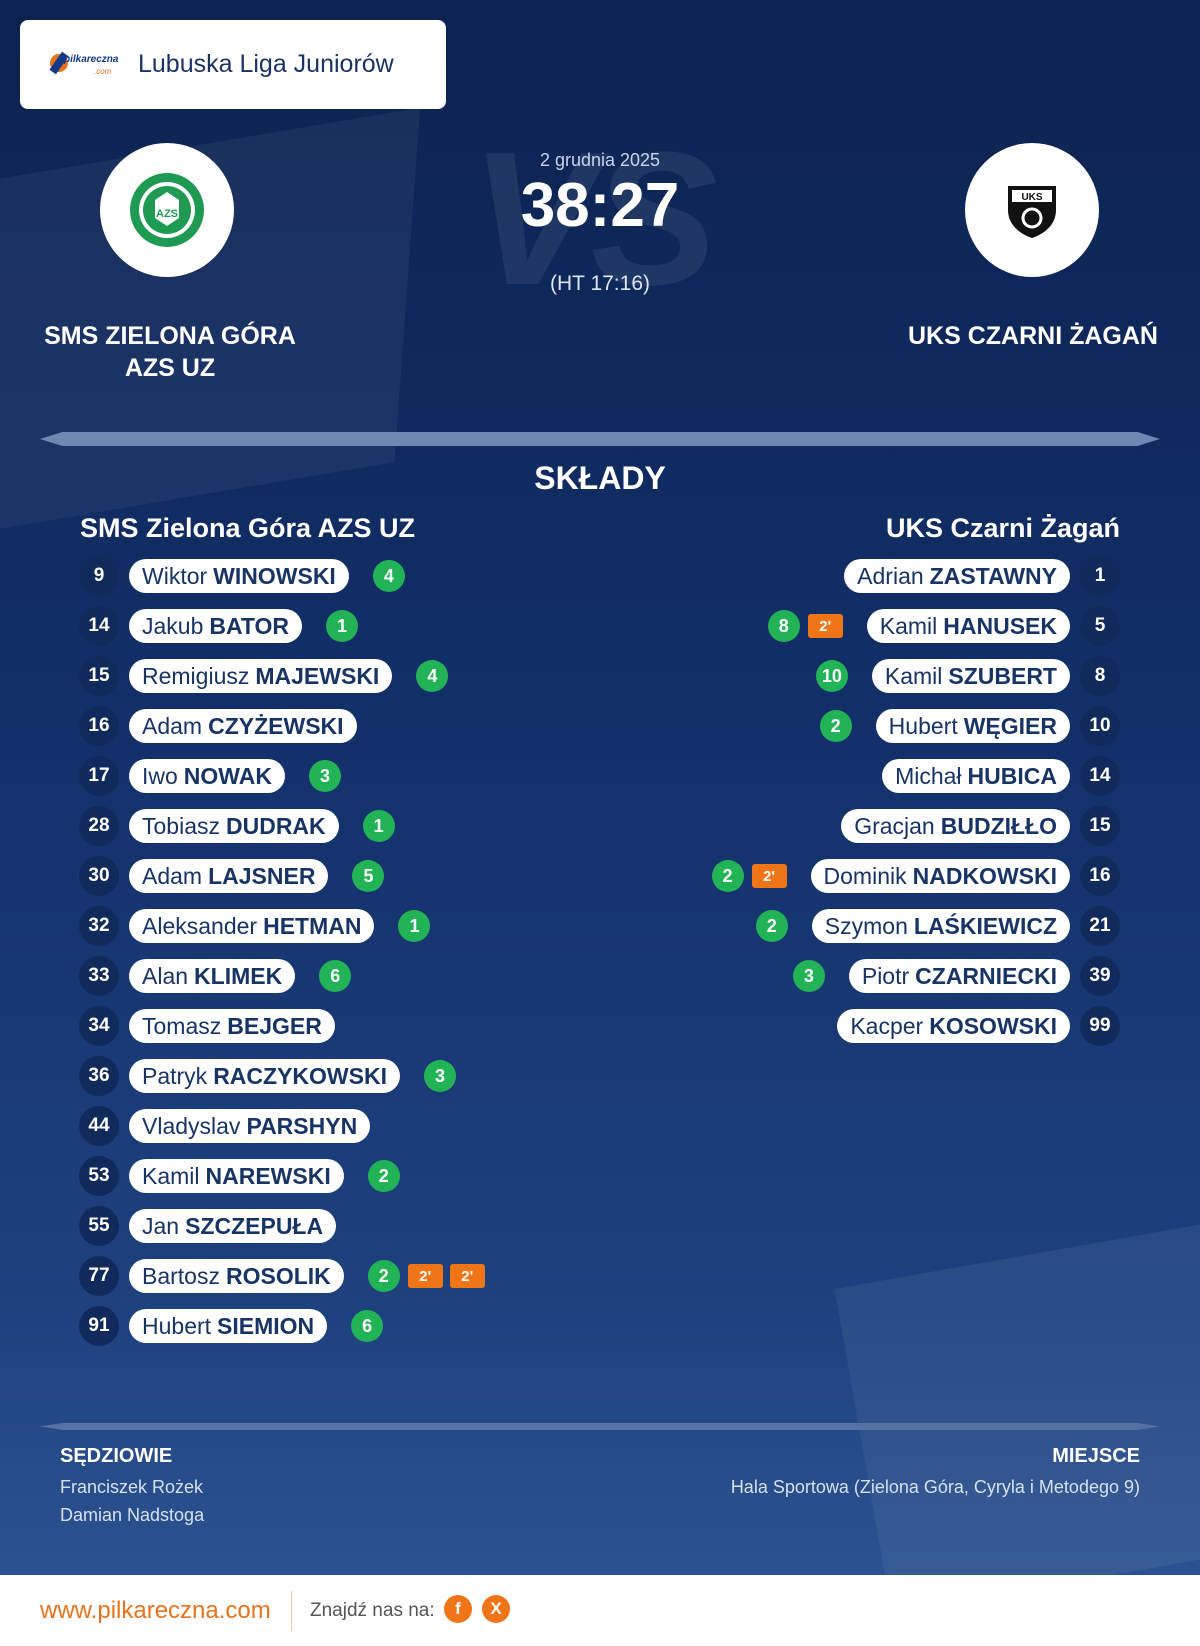 Image resolution: width=1200 pixels, height=1646 pixels. Describe the element at coordinates (196, 675) in the screenshot. I see `player-first-name: Remigiusz` at that location.